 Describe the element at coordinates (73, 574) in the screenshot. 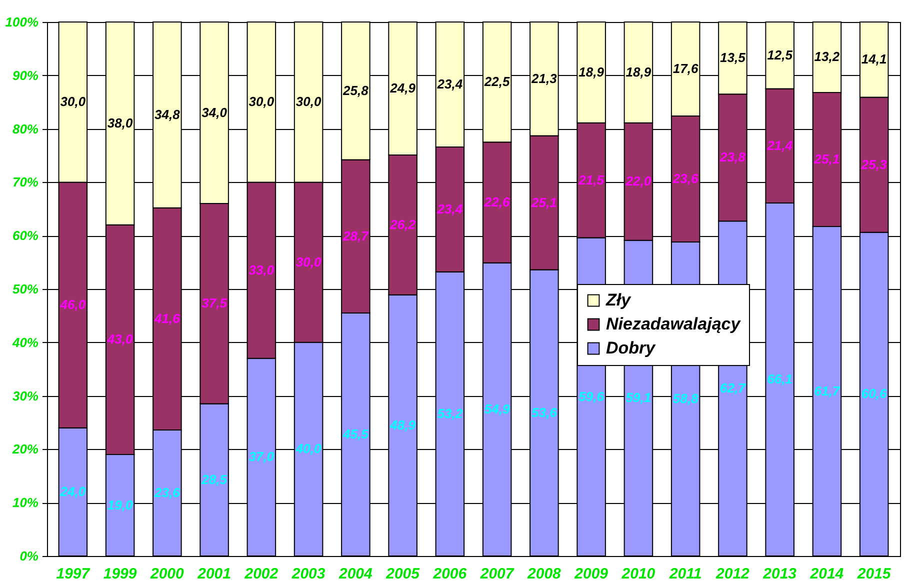

I see `x-tick-label: 1997` at that location.